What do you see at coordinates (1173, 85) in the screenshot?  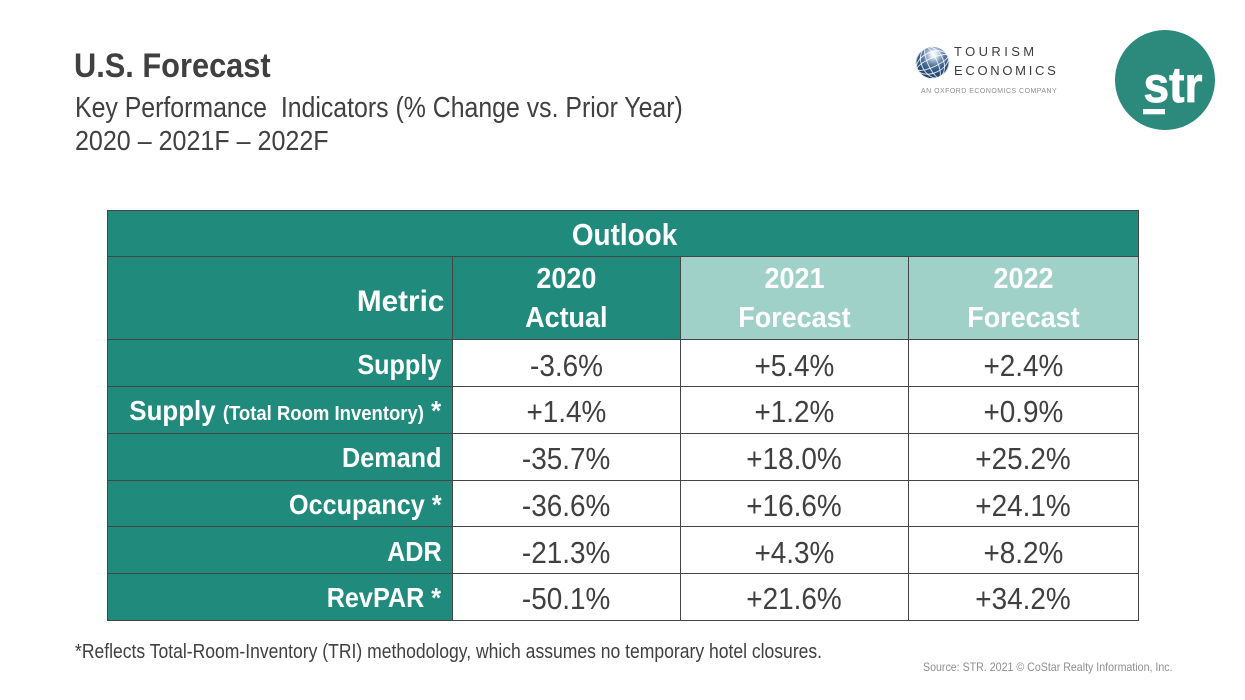 I see `svg-text: str` at bounding box center [1173, 85].